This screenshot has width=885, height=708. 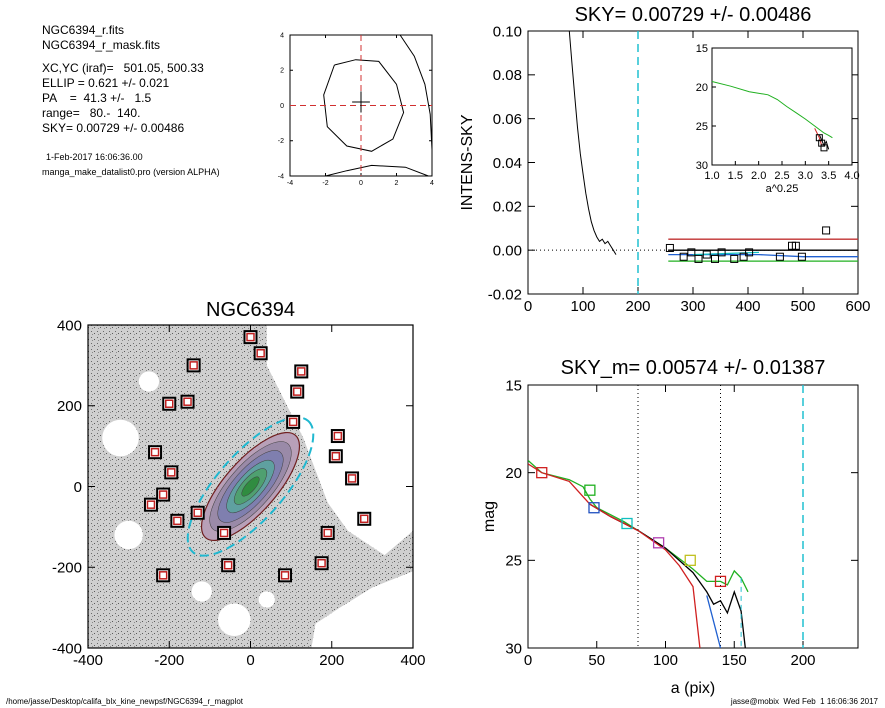 I want to click on footer-stamp: jasse@mobix Wed Feb 1 16:06:36 2017, so click(x=804, y=701).